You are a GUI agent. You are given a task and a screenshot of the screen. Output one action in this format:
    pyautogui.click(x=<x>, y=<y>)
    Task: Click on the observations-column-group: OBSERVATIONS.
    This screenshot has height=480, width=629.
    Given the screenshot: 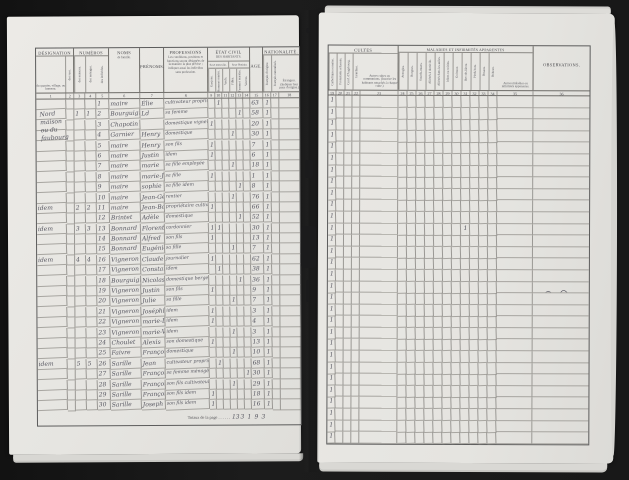 What is the action you would take?
    pyautogui.click(x=562, y=68)
    